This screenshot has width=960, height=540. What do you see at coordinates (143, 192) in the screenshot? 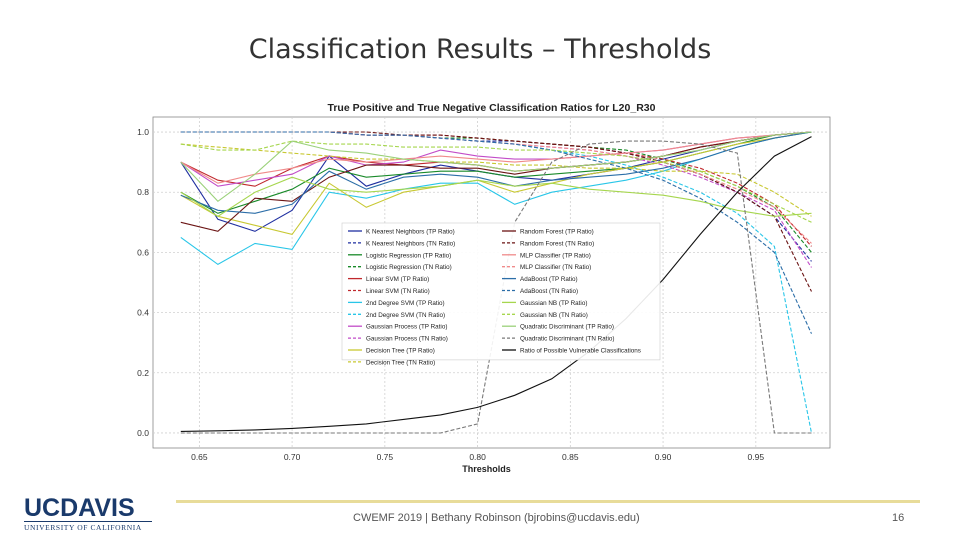
I see `y-tick-label: 0.8` at bounding box center [143, 192].